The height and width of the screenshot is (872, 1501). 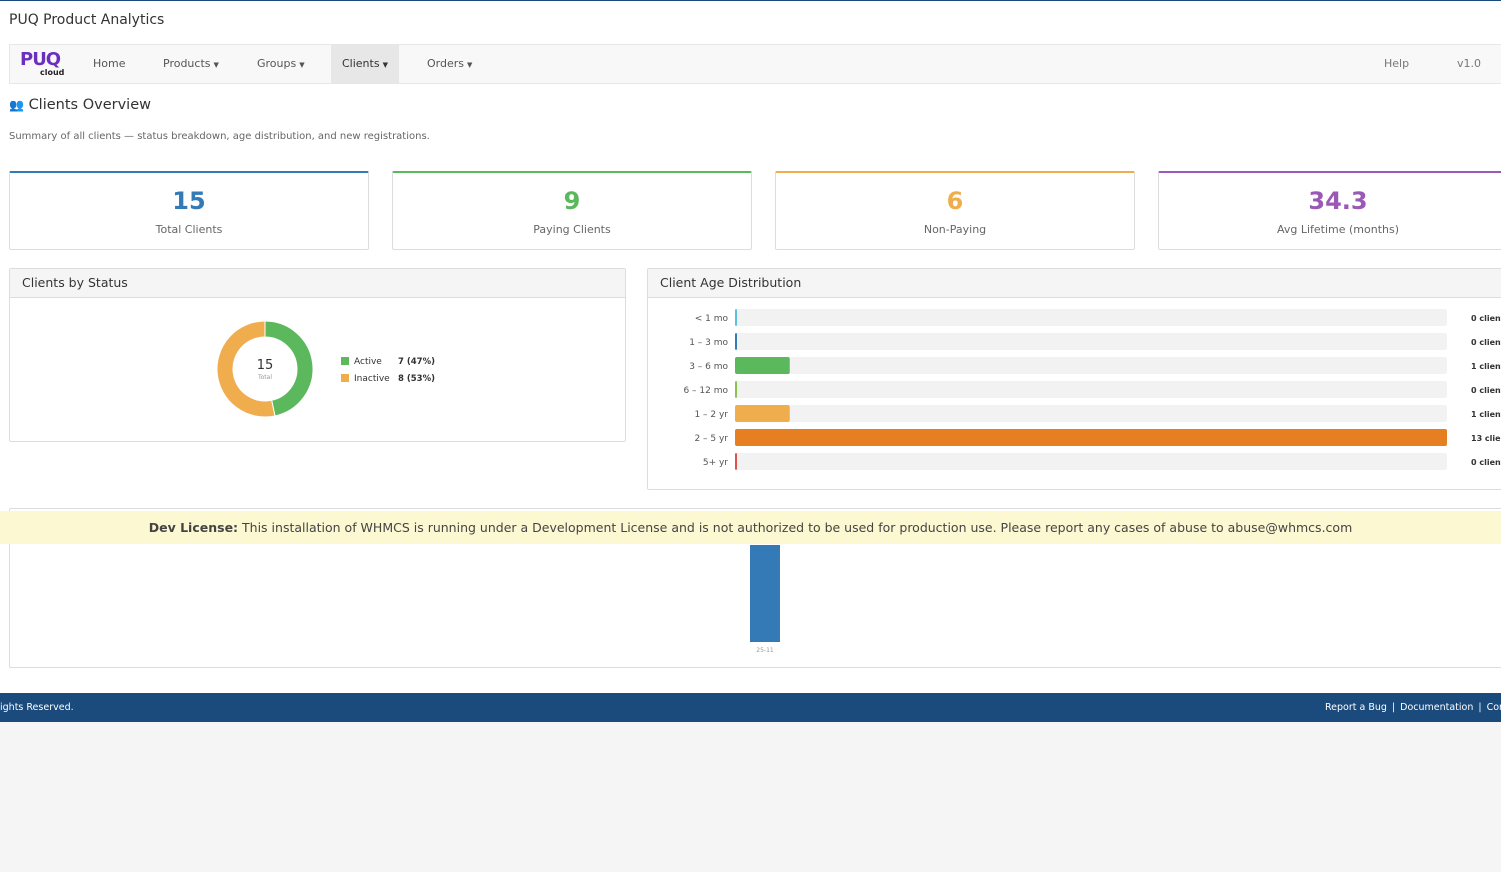 I want to click on app-title: PUQ Product Analytics, so click(x=87, y=20).